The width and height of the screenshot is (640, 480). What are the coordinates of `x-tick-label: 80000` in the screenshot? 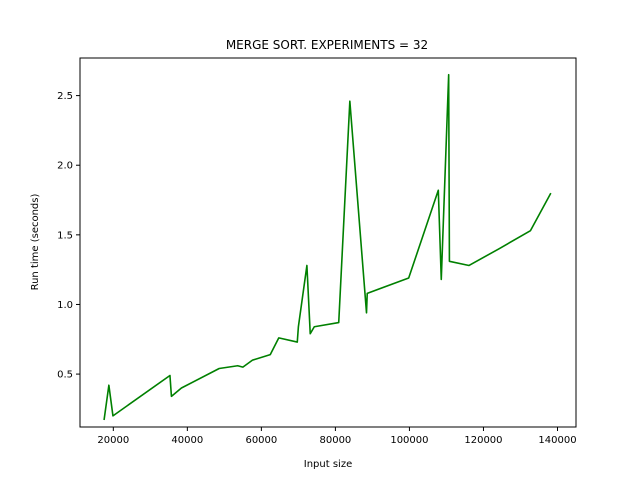 It's located at (335, 440).